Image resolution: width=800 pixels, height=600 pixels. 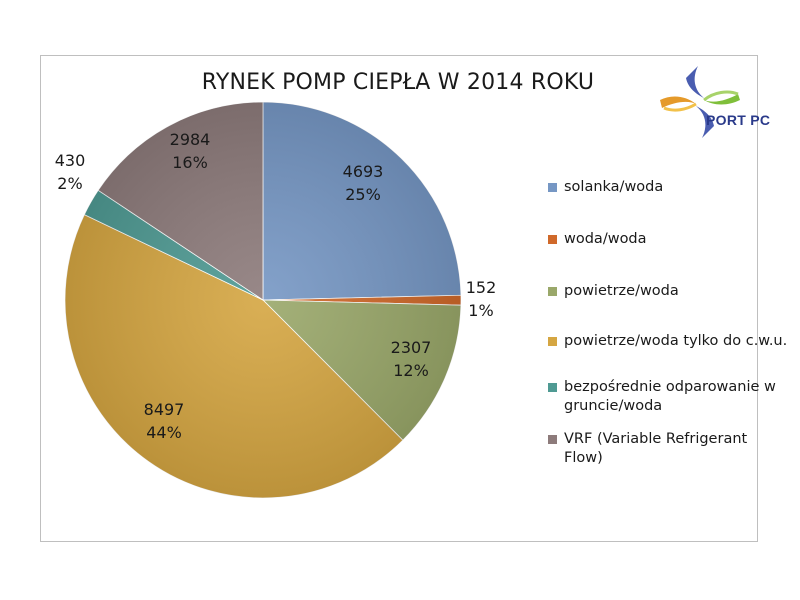 I want to click on legend-item: solanka/woda, so click(x=668, y=187).